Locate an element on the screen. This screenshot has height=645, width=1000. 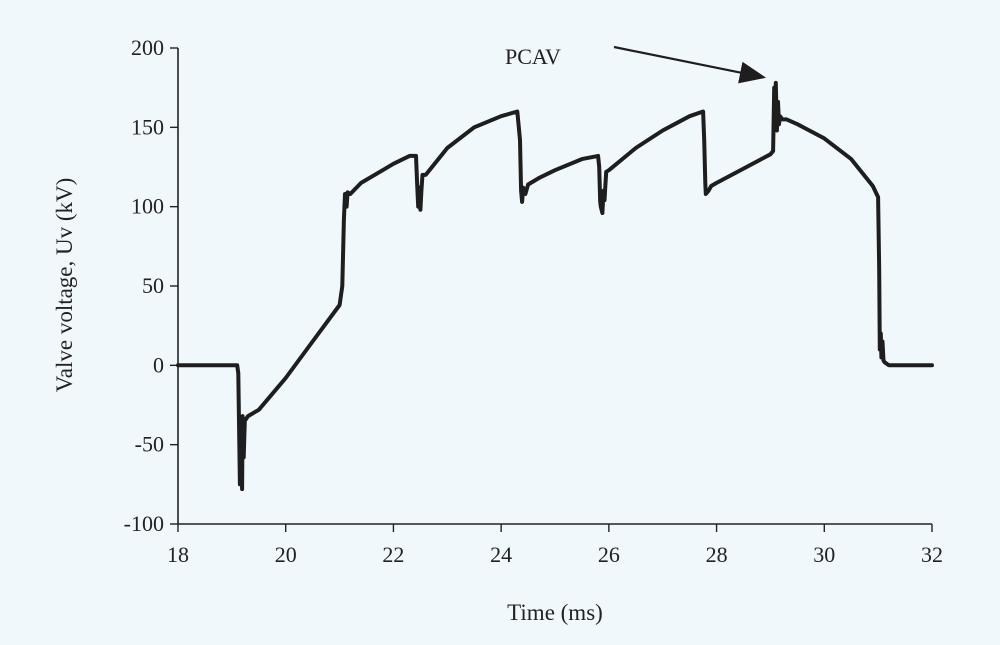
annotations: PCAV is located at coordinates (636, 64).